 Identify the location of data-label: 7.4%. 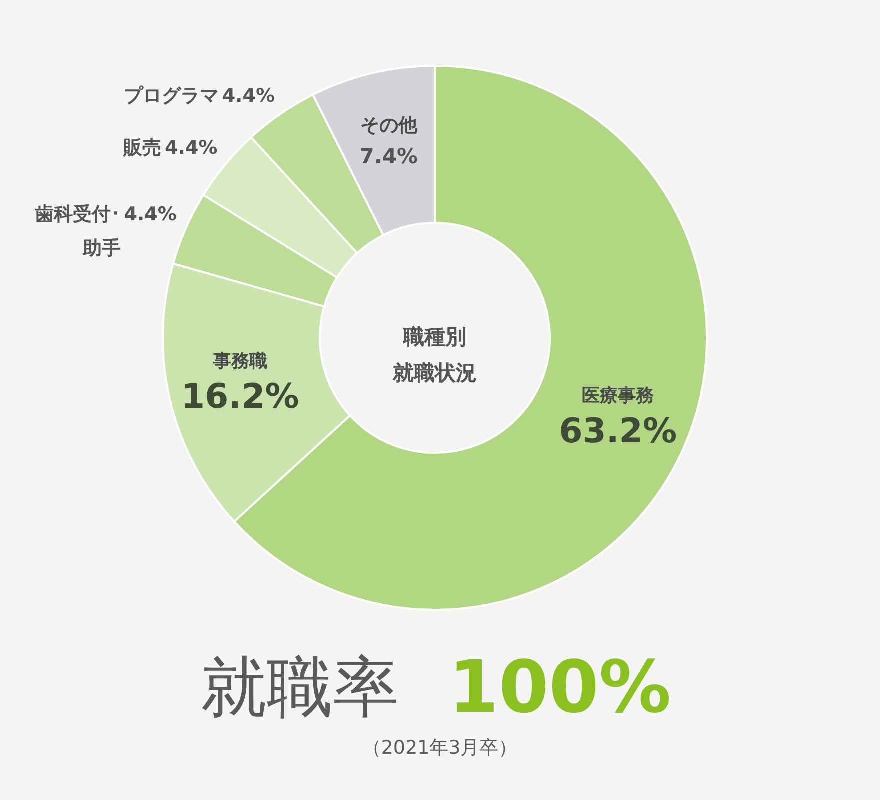
(389, 156).